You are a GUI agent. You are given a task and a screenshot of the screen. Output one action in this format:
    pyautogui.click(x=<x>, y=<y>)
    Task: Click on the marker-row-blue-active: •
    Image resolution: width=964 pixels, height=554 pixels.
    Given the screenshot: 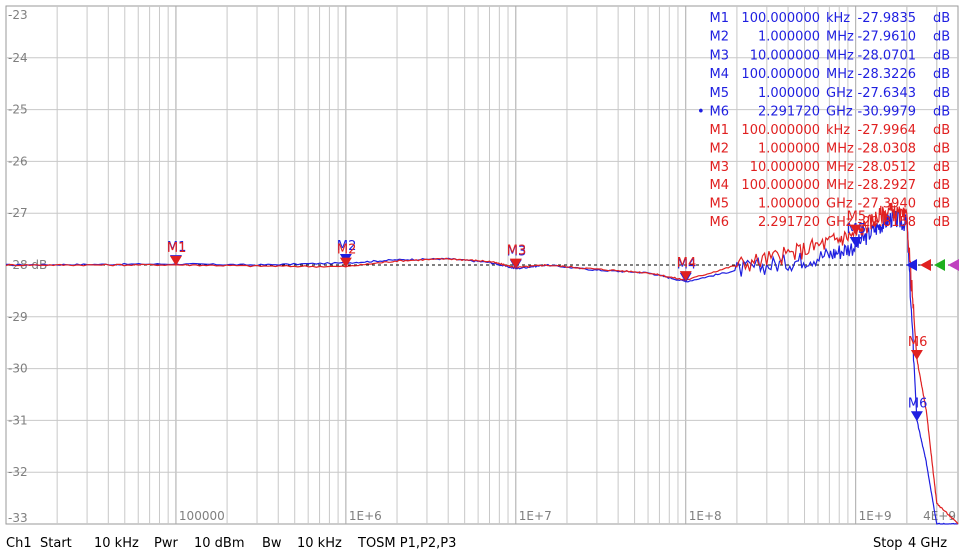 What is the action you would take?
    pyautogui.click(x=701, y=112)
    